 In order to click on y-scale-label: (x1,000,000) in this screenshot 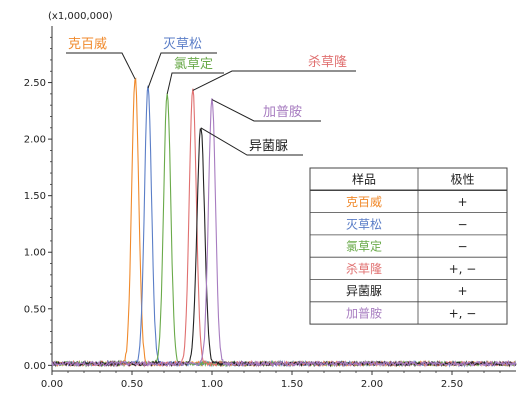, I will do `click(80, 16)`.